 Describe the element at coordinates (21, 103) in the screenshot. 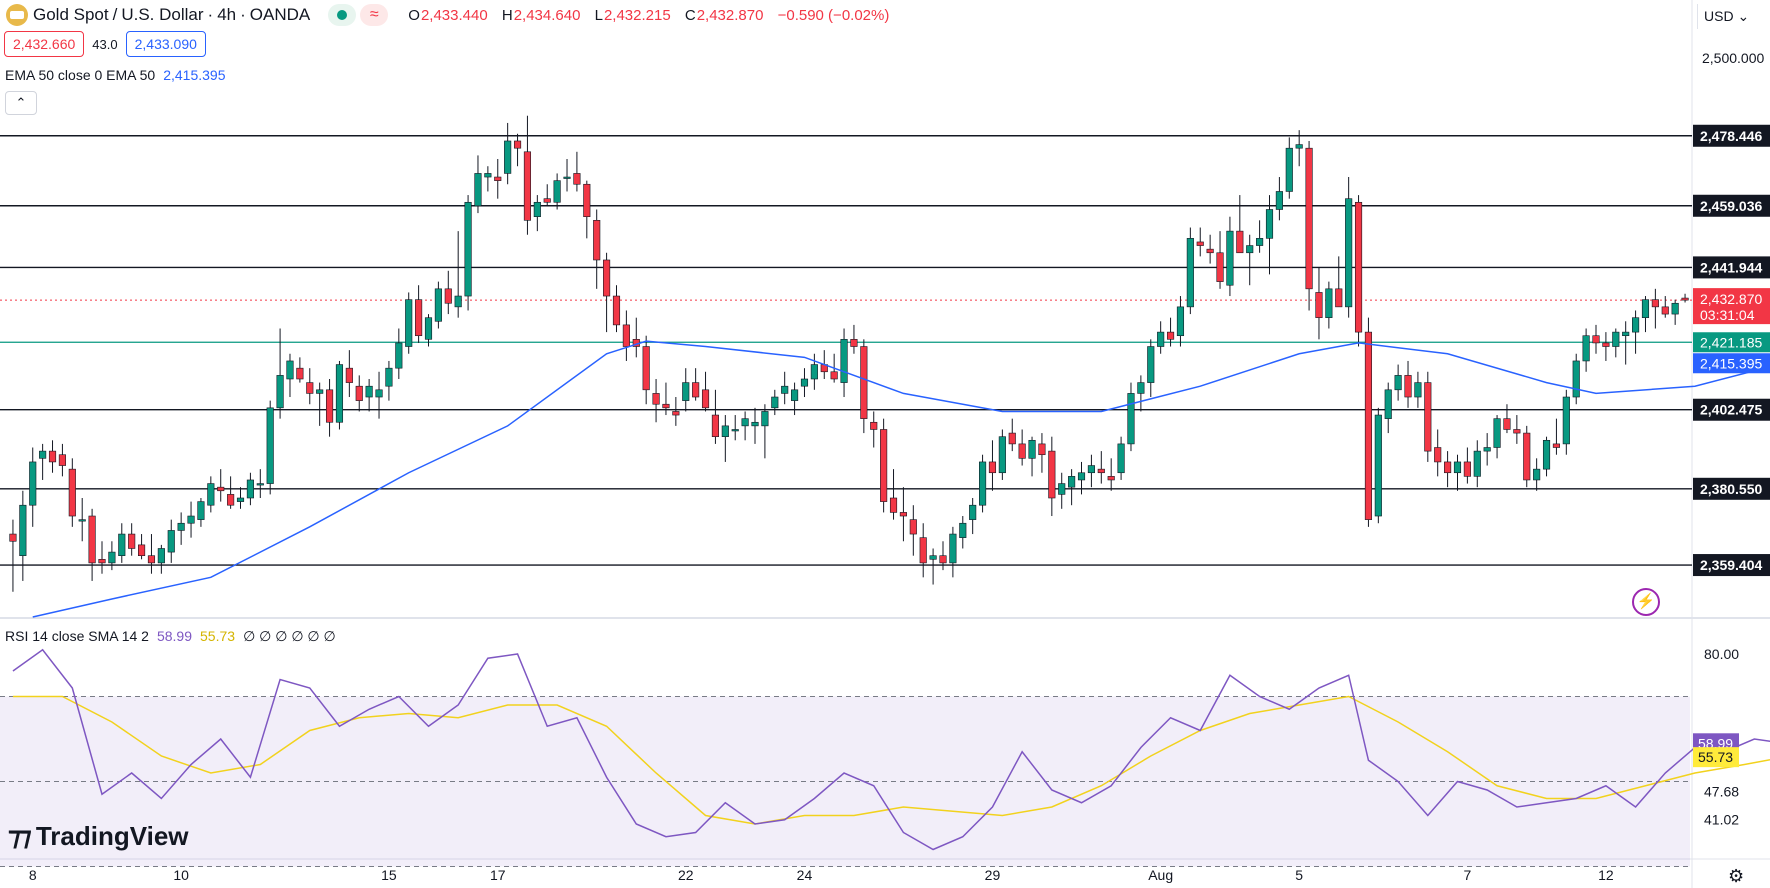

I see `collapse-legend-button: ⌃` at that location.